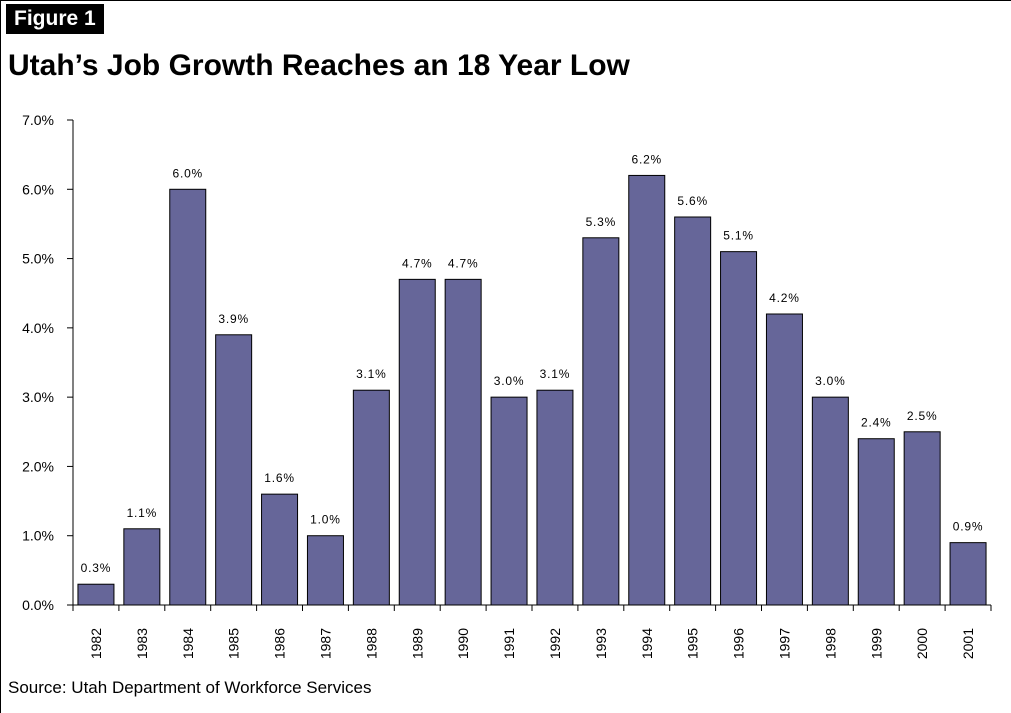 The height and width of the screenshot is (713, 1011). Describe the element at coordinates (646, 159) in the screenshot. I see `data-label: 6.2%` at that location.